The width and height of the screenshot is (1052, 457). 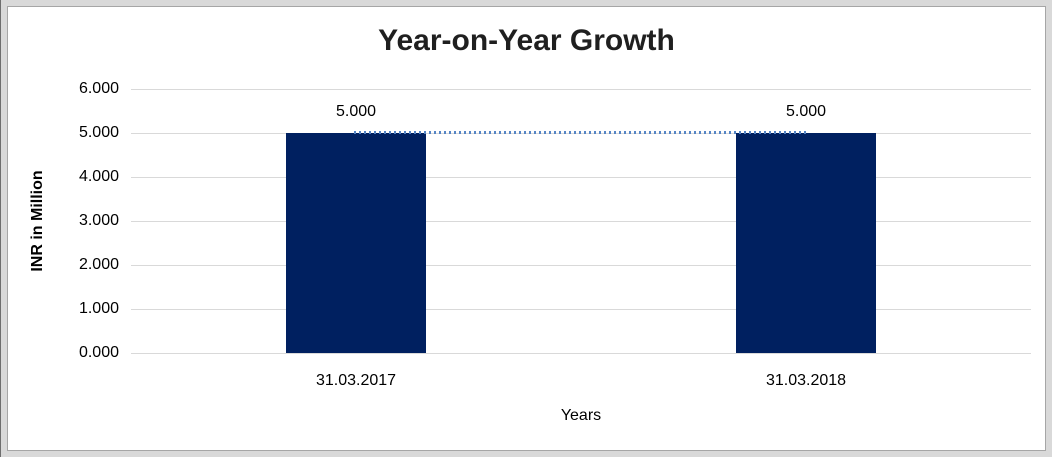 I want to click on y-tick-label: 3.000, so click(x=98, y=220).